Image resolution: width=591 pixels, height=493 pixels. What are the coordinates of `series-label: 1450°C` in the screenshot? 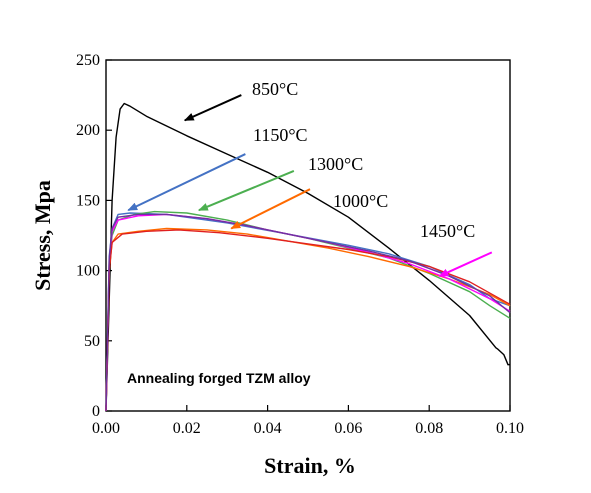 It's located at (447, 231).